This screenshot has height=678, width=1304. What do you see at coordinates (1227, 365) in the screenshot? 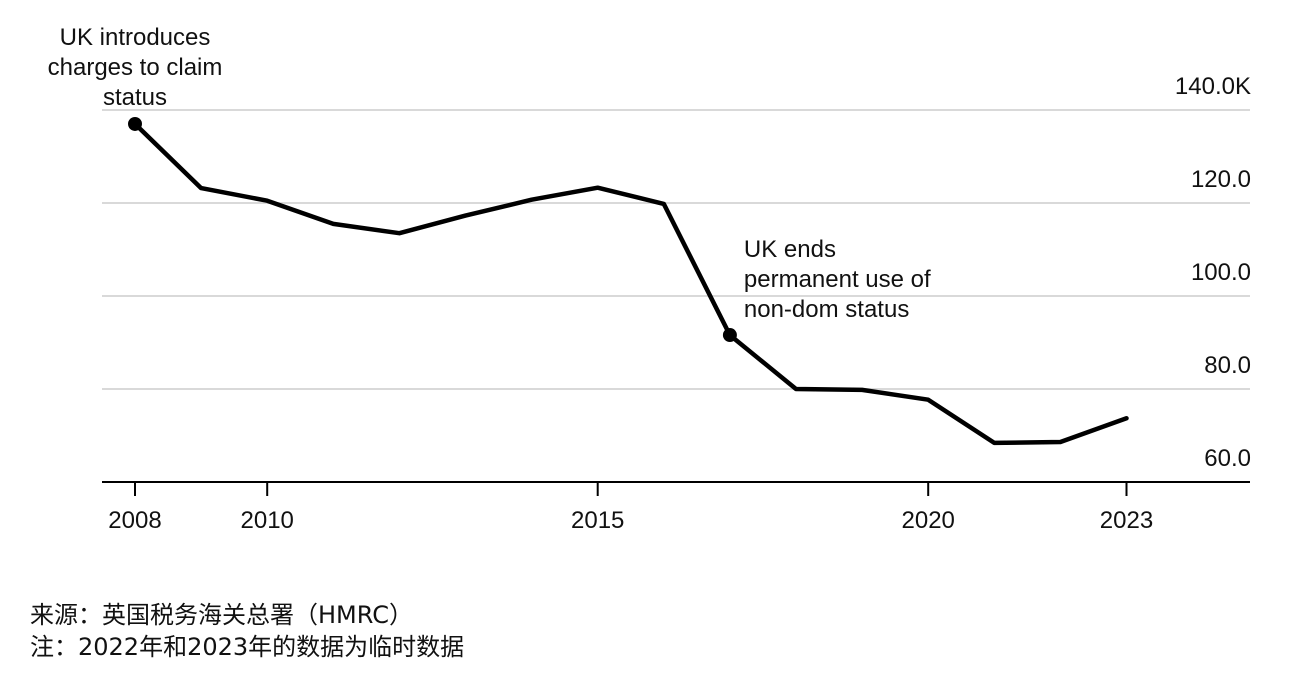
I see `y-tick-label: 80.0` at bounding box center [1227, 365].